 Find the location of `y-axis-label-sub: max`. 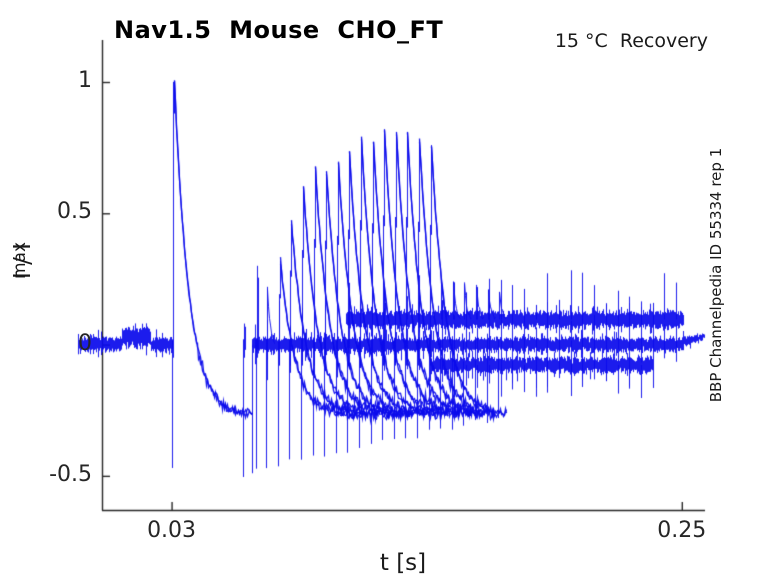

y-axis-label-sub: max is located at coordinates (20, 260).